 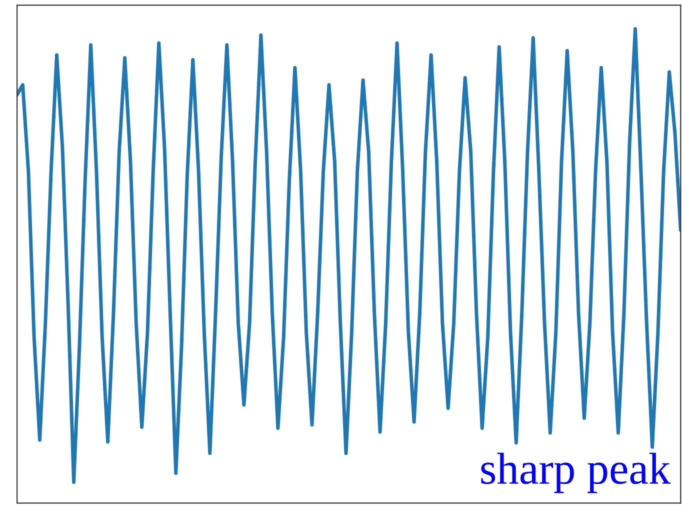 What do you see at coordinates (576, 473) in the screenshot?
I see `annotation: sharp peak` at bounding box center [576, 473].